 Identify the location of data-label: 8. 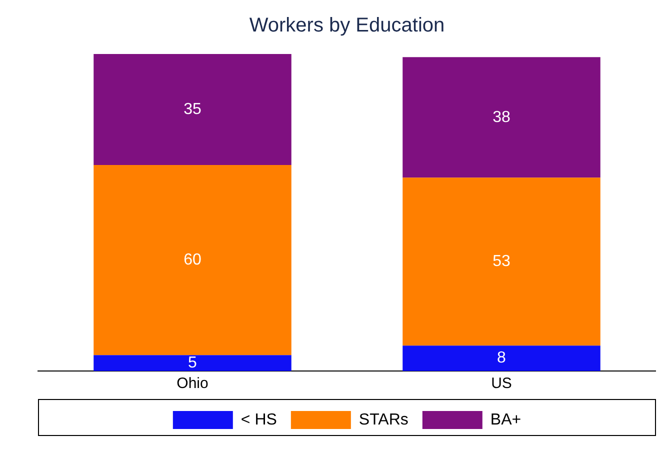
(501, 358).